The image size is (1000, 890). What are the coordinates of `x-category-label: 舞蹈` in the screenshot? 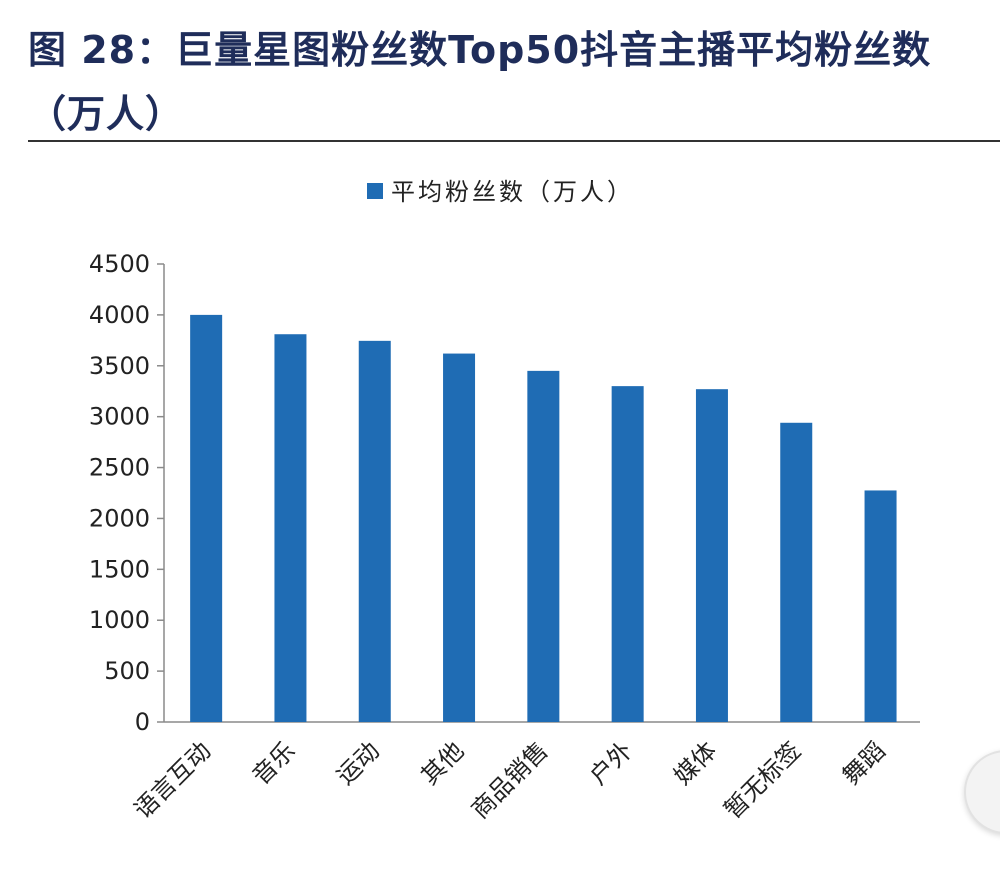 It's located at (864, 763).